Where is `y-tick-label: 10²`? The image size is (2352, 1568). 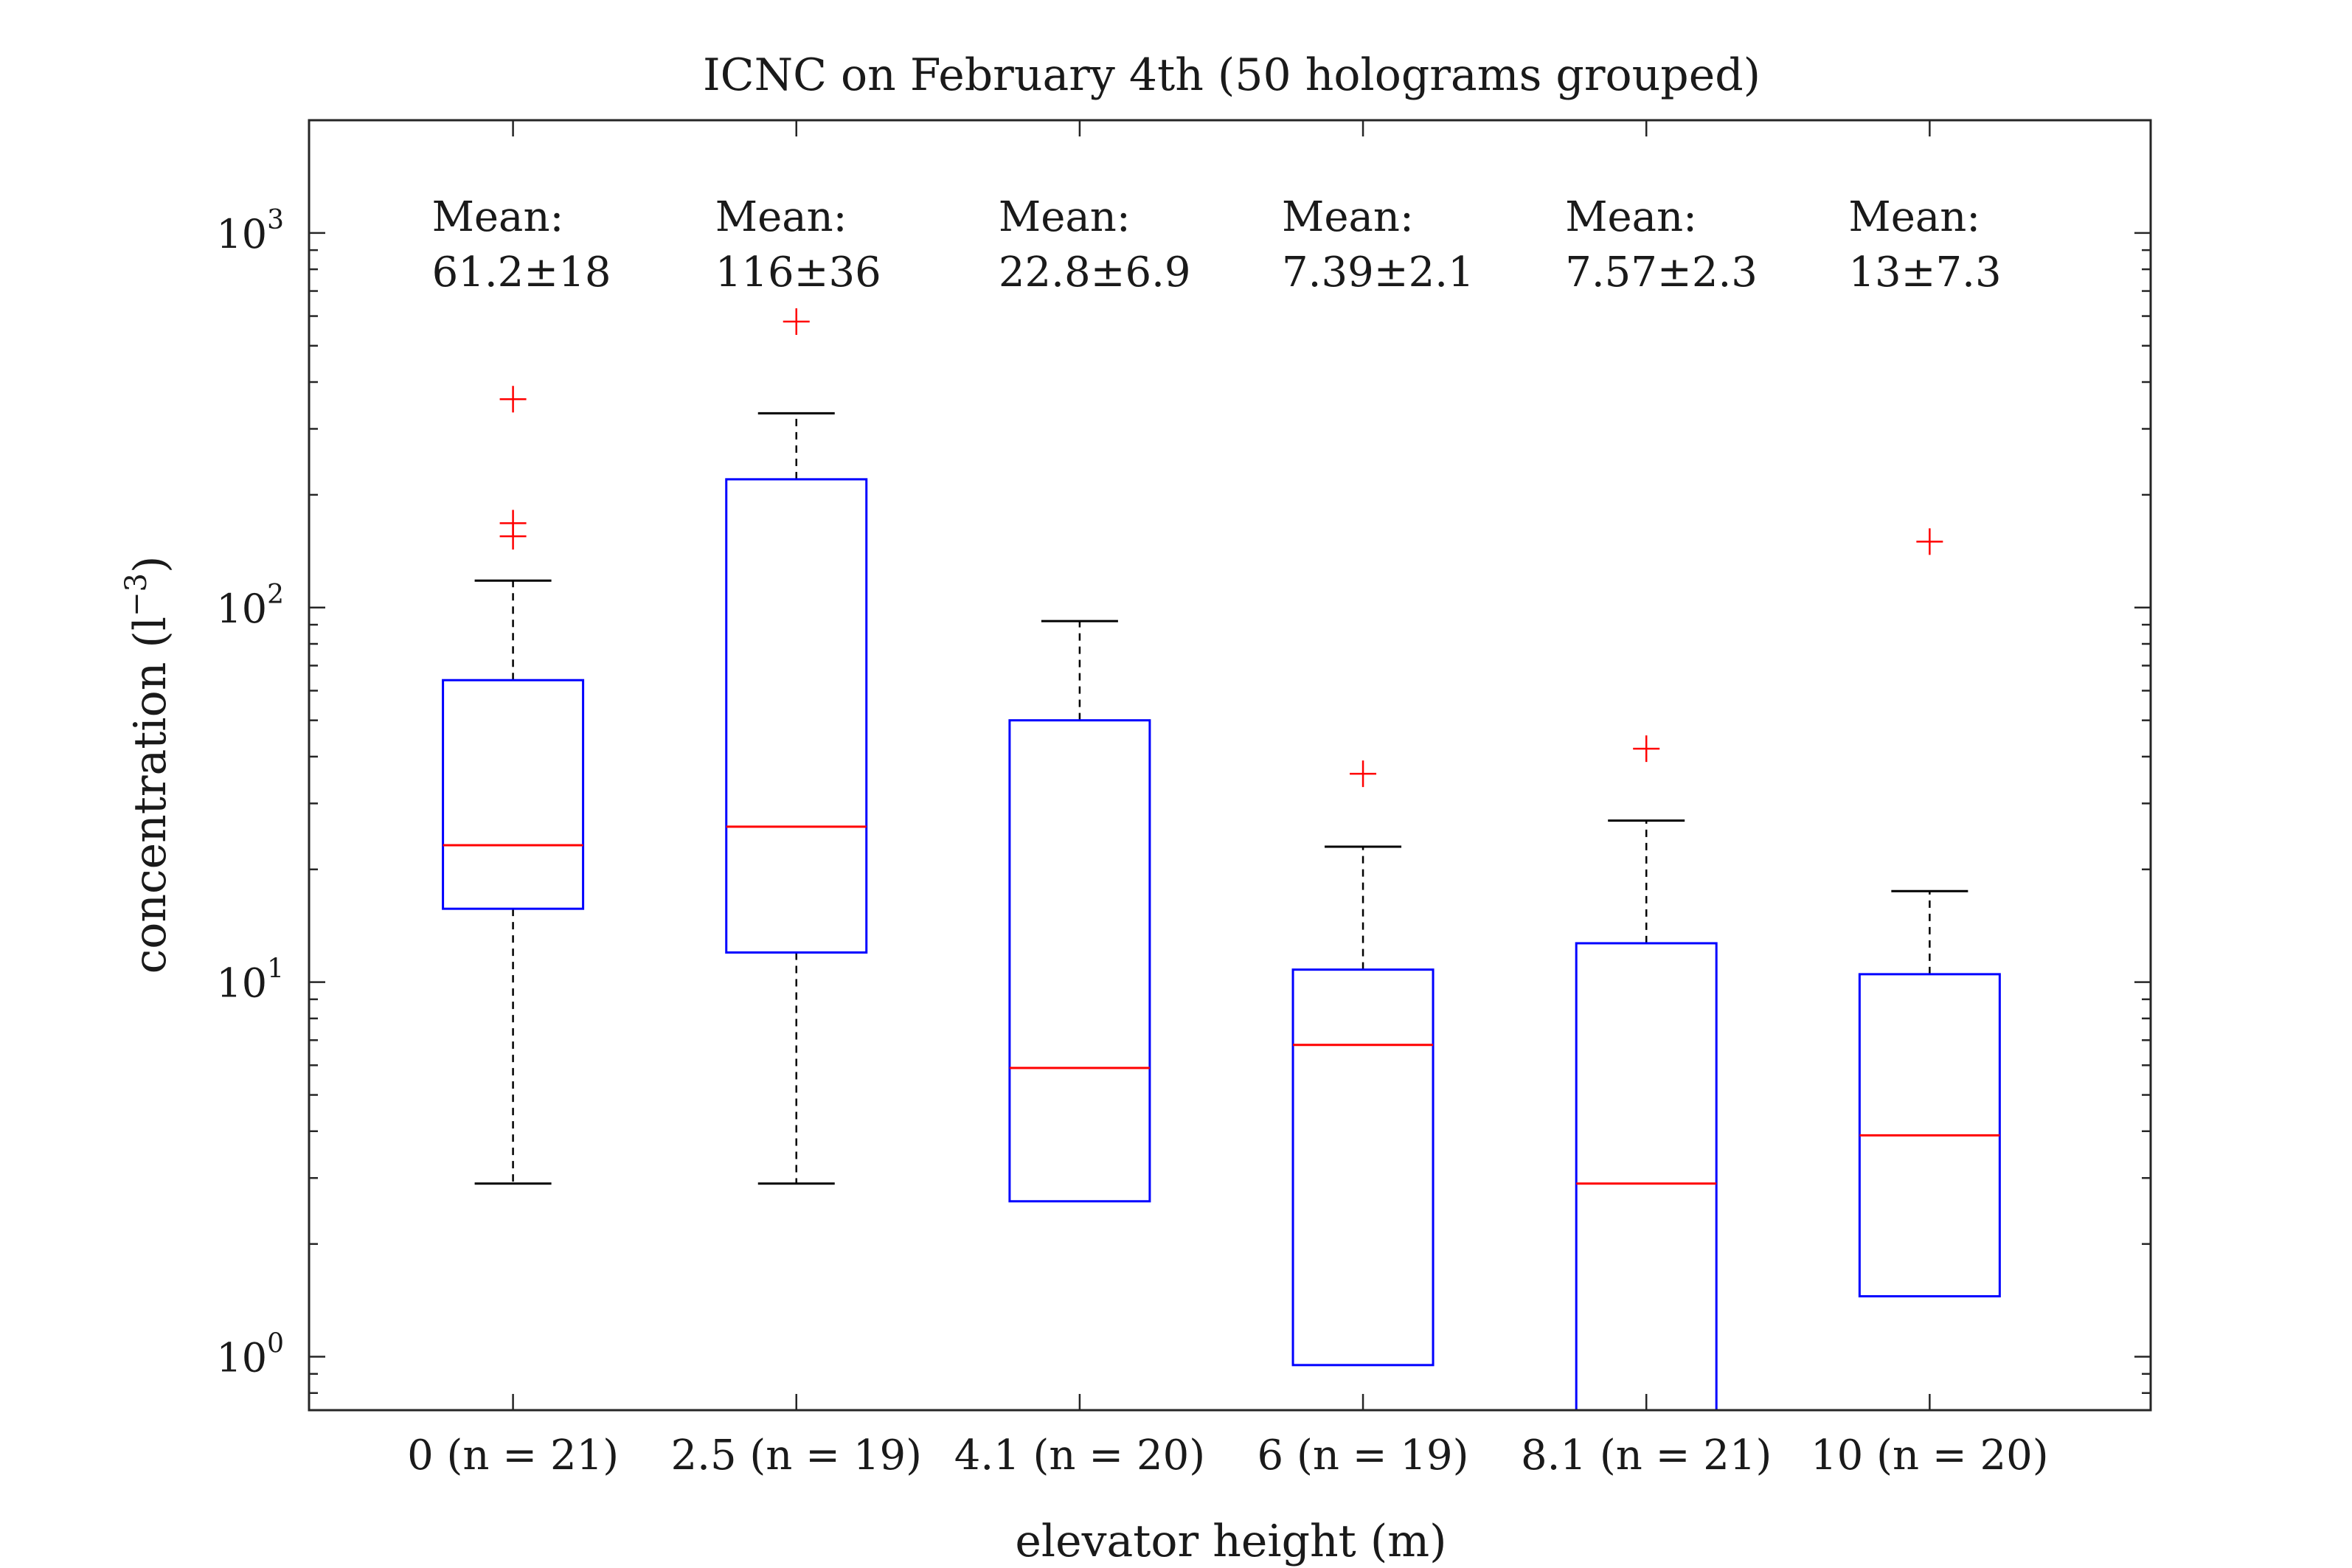
y-tick-label: 10² is located at coordinates (250, 606).